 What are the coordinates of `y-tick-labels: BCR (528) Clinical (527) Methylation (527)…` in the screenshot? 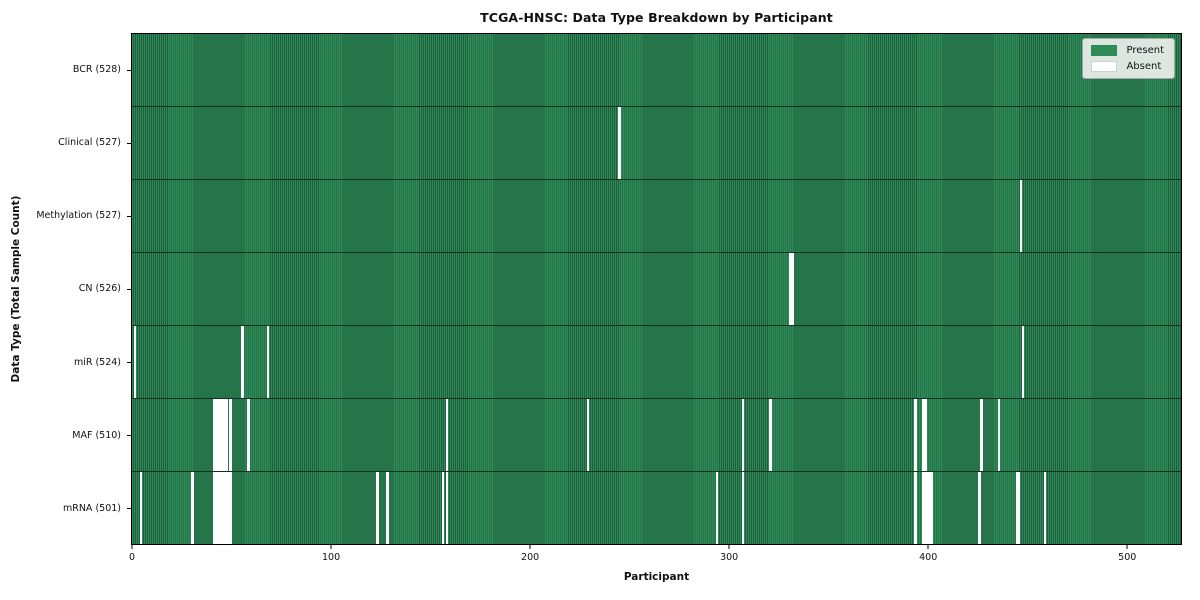 It's located at (65, 289).